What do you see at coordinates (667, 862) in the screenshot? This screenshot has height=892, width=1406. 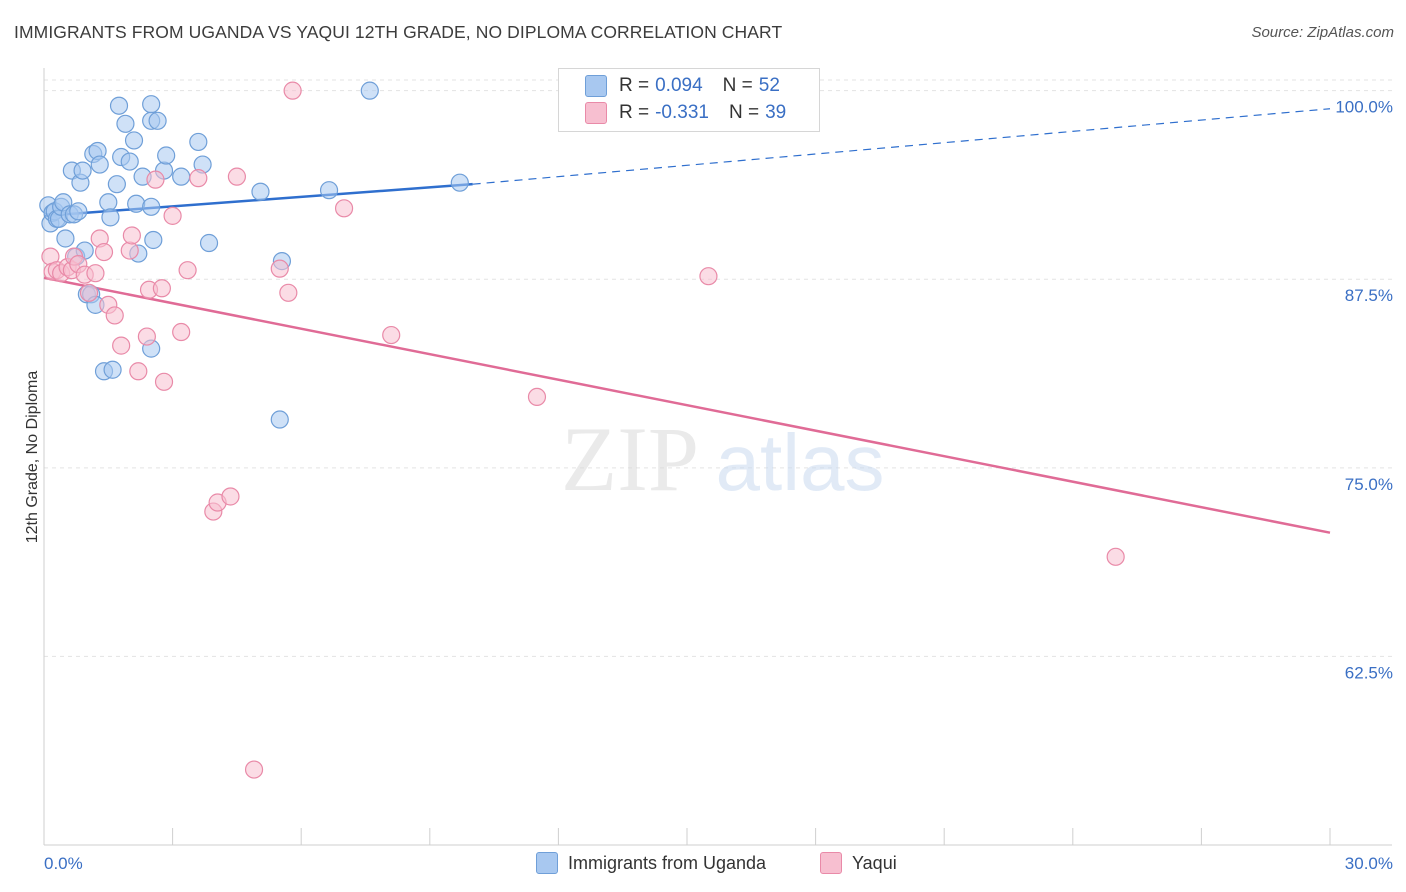 I see `bottom-legend-label-uganda: Immigrants from Uganda` at bounding box center [667, 862].